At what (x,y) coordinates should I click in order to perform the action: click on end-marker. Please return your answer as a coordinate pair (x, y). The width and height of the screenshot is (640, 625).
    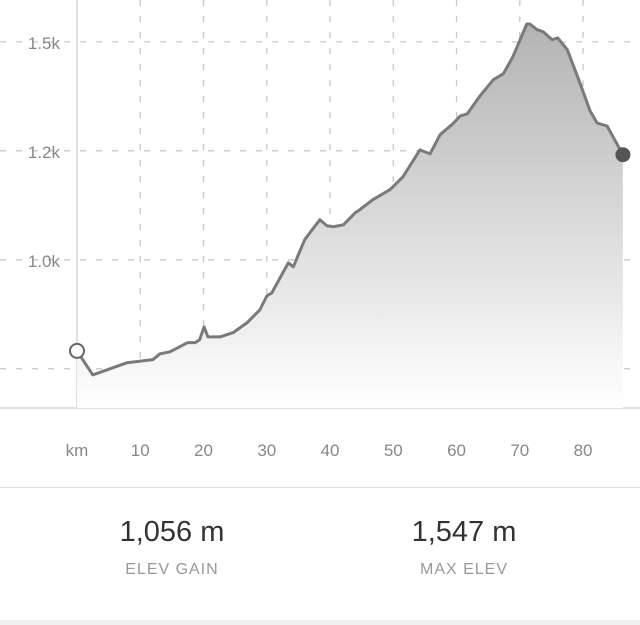
    Looking at the image, I should click on (623, 155).